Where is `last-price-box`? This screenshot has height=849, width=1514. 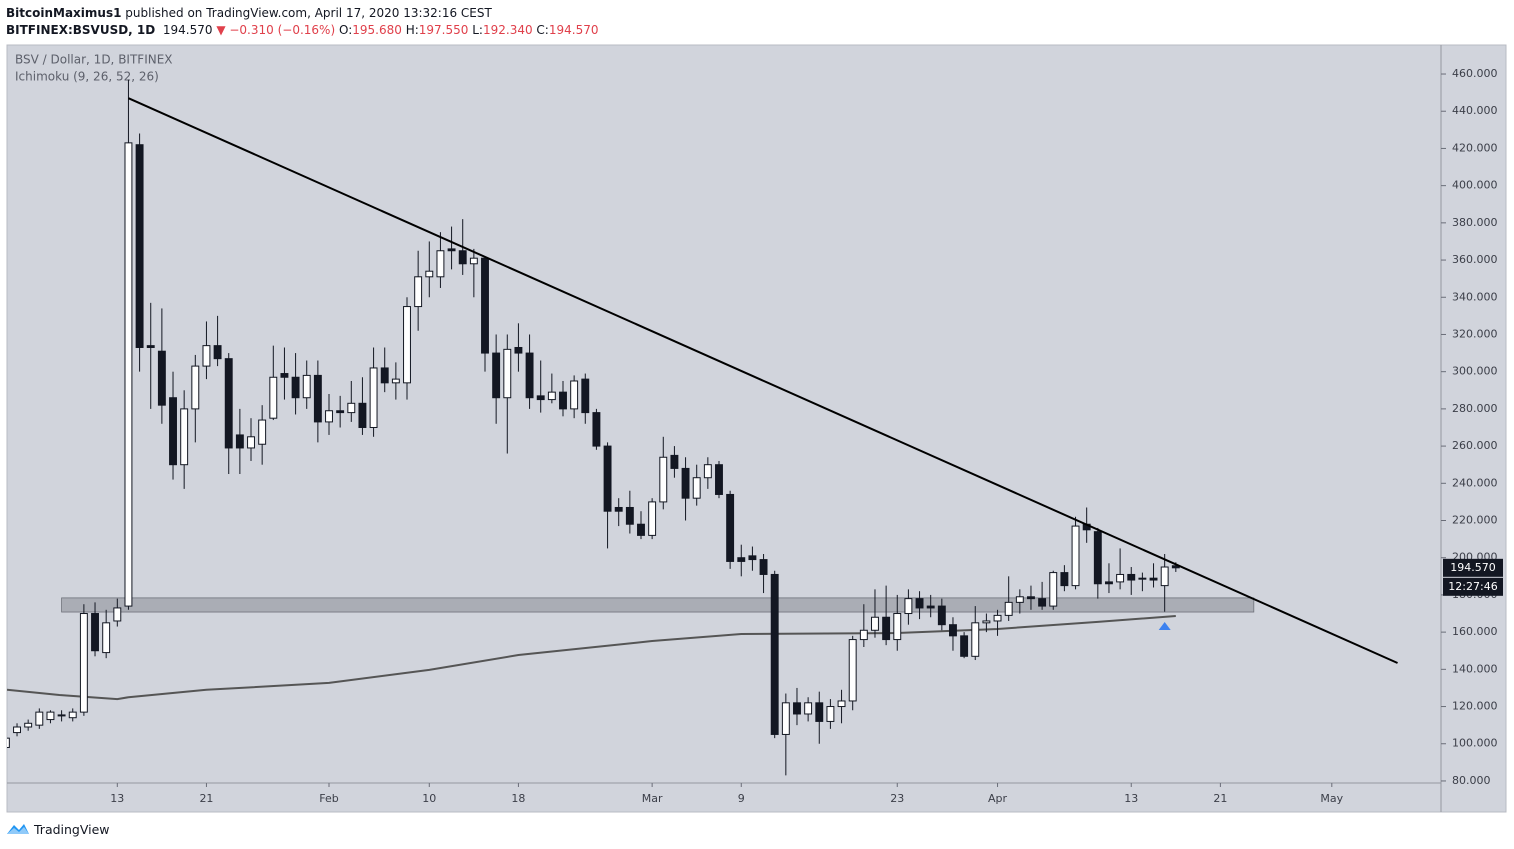
last-price-box is located at coordinates (1473, 567).